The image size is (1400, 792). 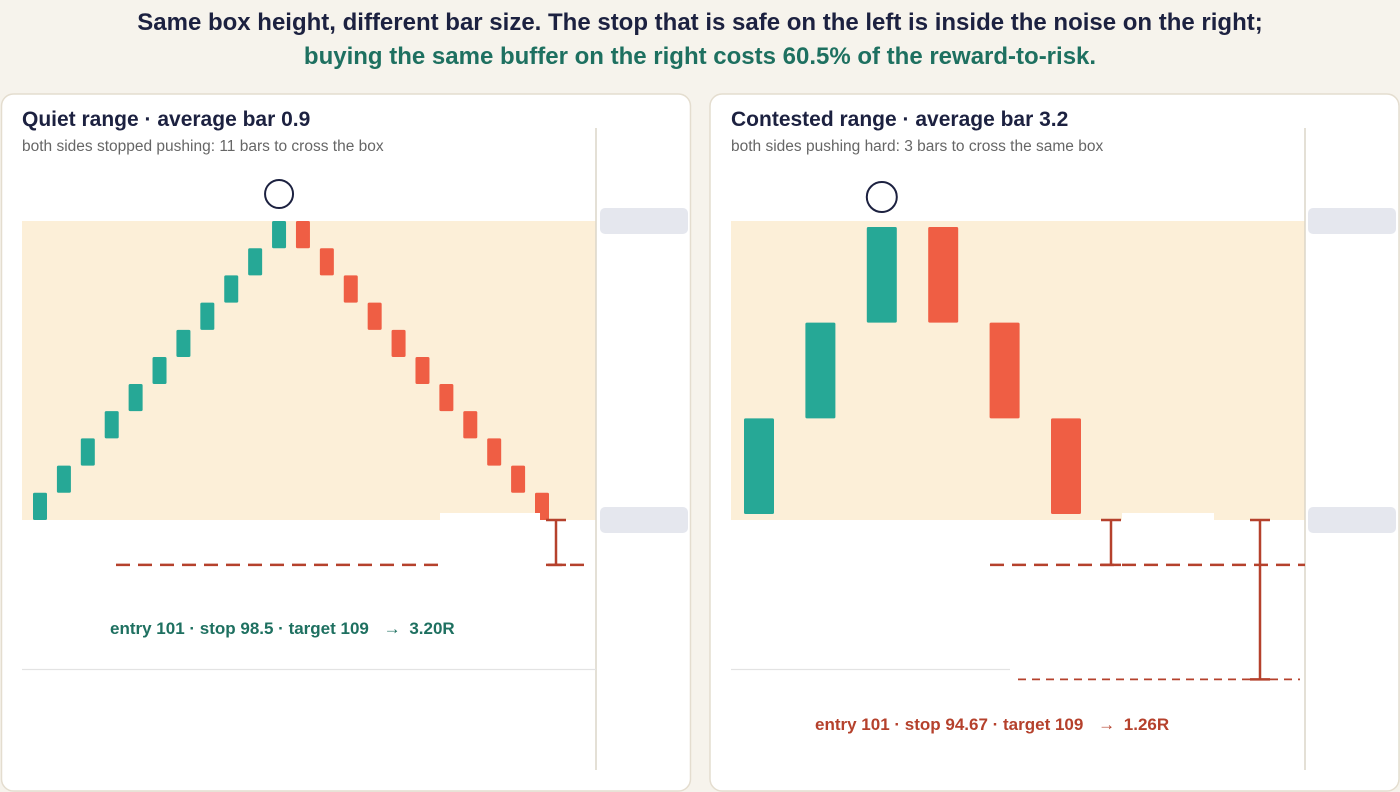 What do you see at coordinates (390, 628) in the screenshot?
I see `quiet-summary-arrow: →` at bounding box center [390, 628].